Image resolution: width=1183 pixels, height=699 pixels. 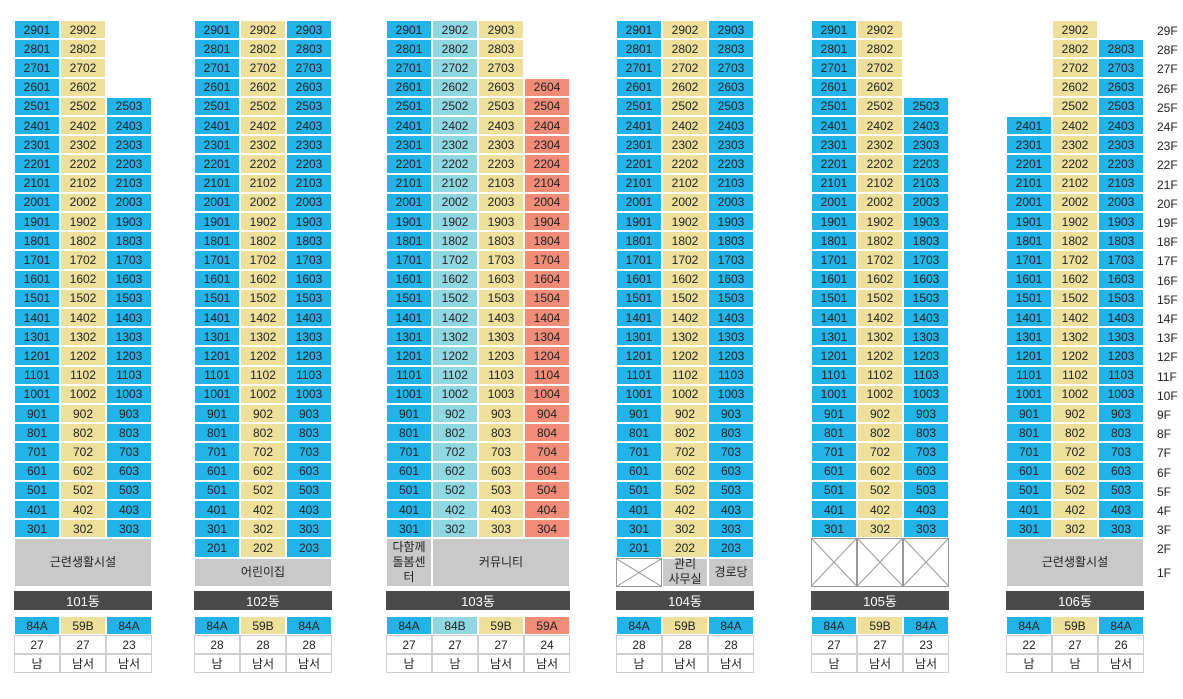 What do you see at coordinates (547, 318) in the screenshot?
I see `unit-cell: 1404` at bounding box center [547, 318].